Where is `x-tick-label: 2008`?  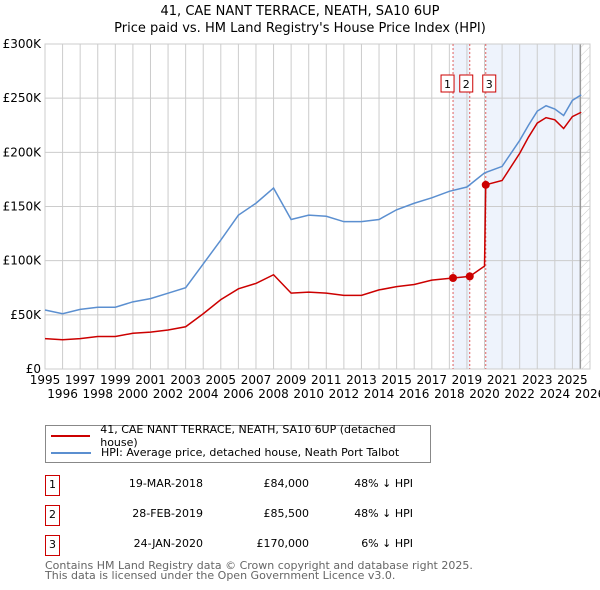
x-tick-label: 2008 is located at coordinates (273, 394).